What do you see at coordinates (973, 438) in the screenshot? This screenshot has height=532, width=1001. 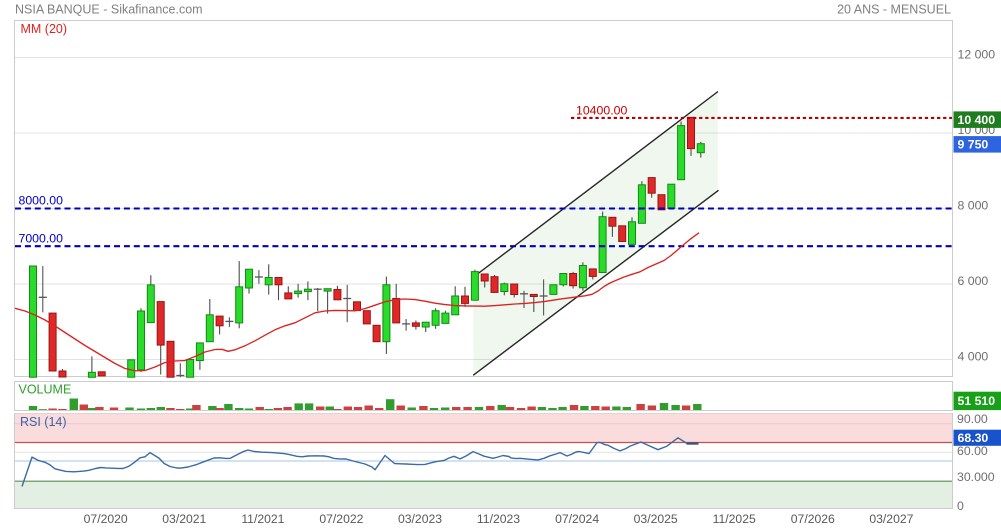 I see `svg-text: 68.30` at bounding box center [973, 438].